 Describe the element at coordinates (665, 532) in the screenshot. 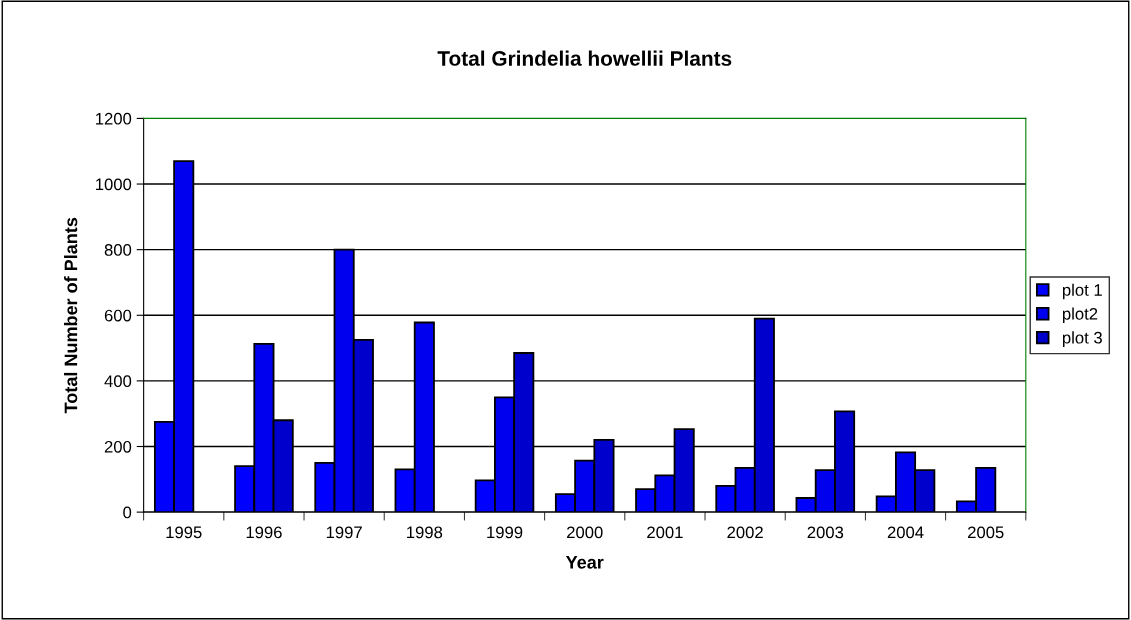

I see `x-tick-label: 2001` at that location.